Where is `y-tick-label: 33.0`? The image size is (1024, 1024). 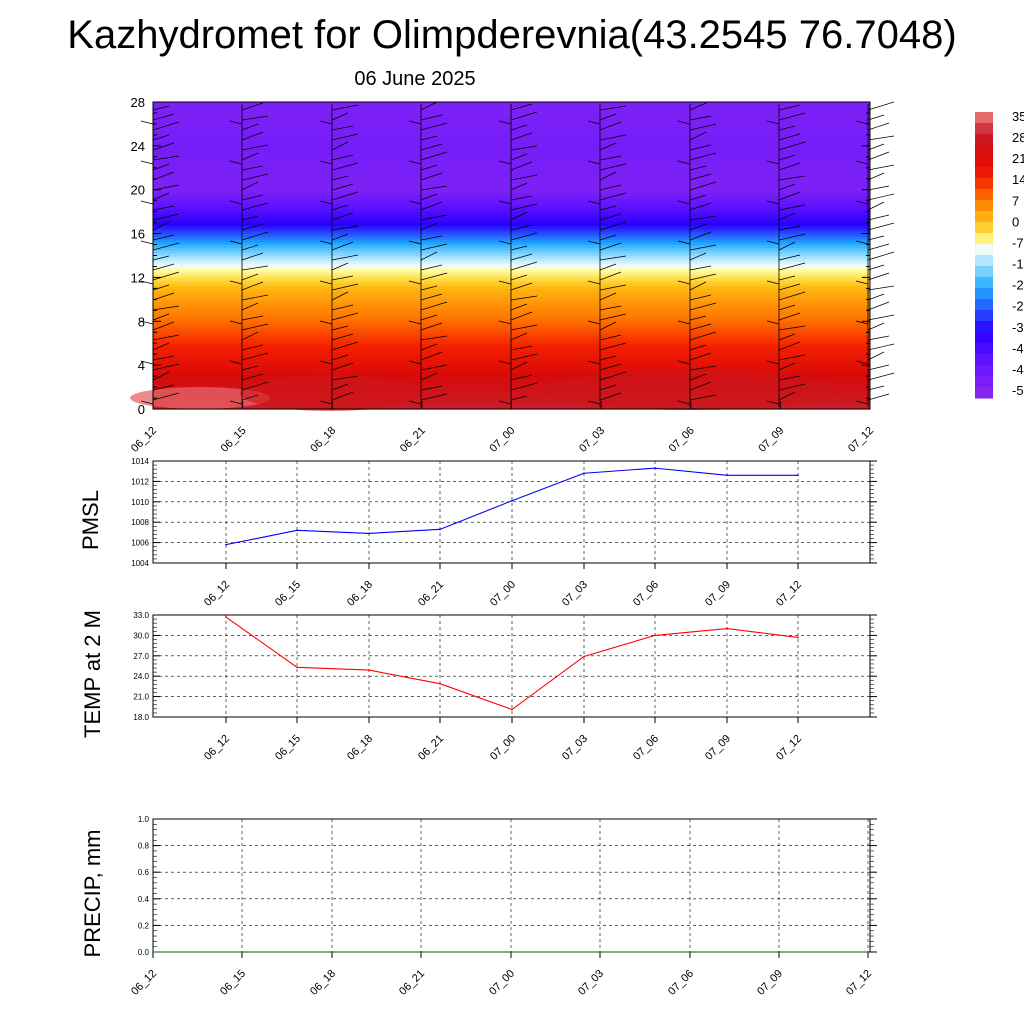
y-tick-label: 33.0 is located at coordinates (141, 615).